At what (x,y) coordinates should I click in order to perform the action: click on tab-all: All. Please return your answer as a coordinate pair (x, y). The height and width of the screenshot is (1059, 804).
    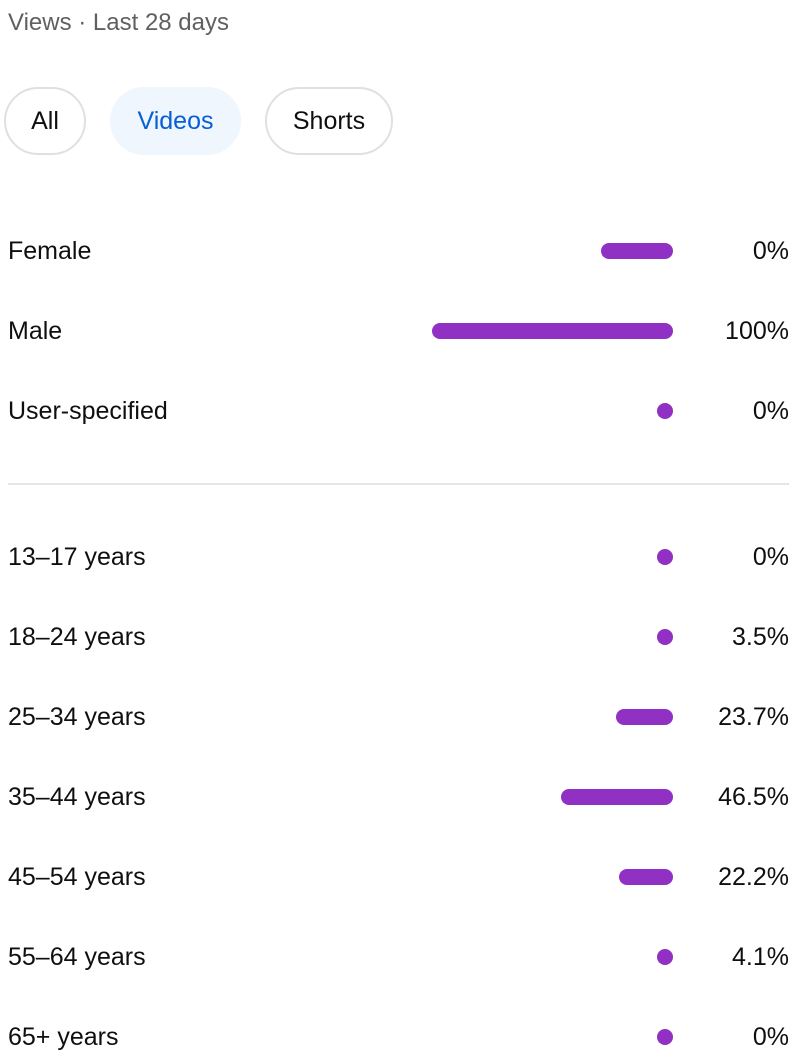
    Looking at the image, I should click on (45, 121).